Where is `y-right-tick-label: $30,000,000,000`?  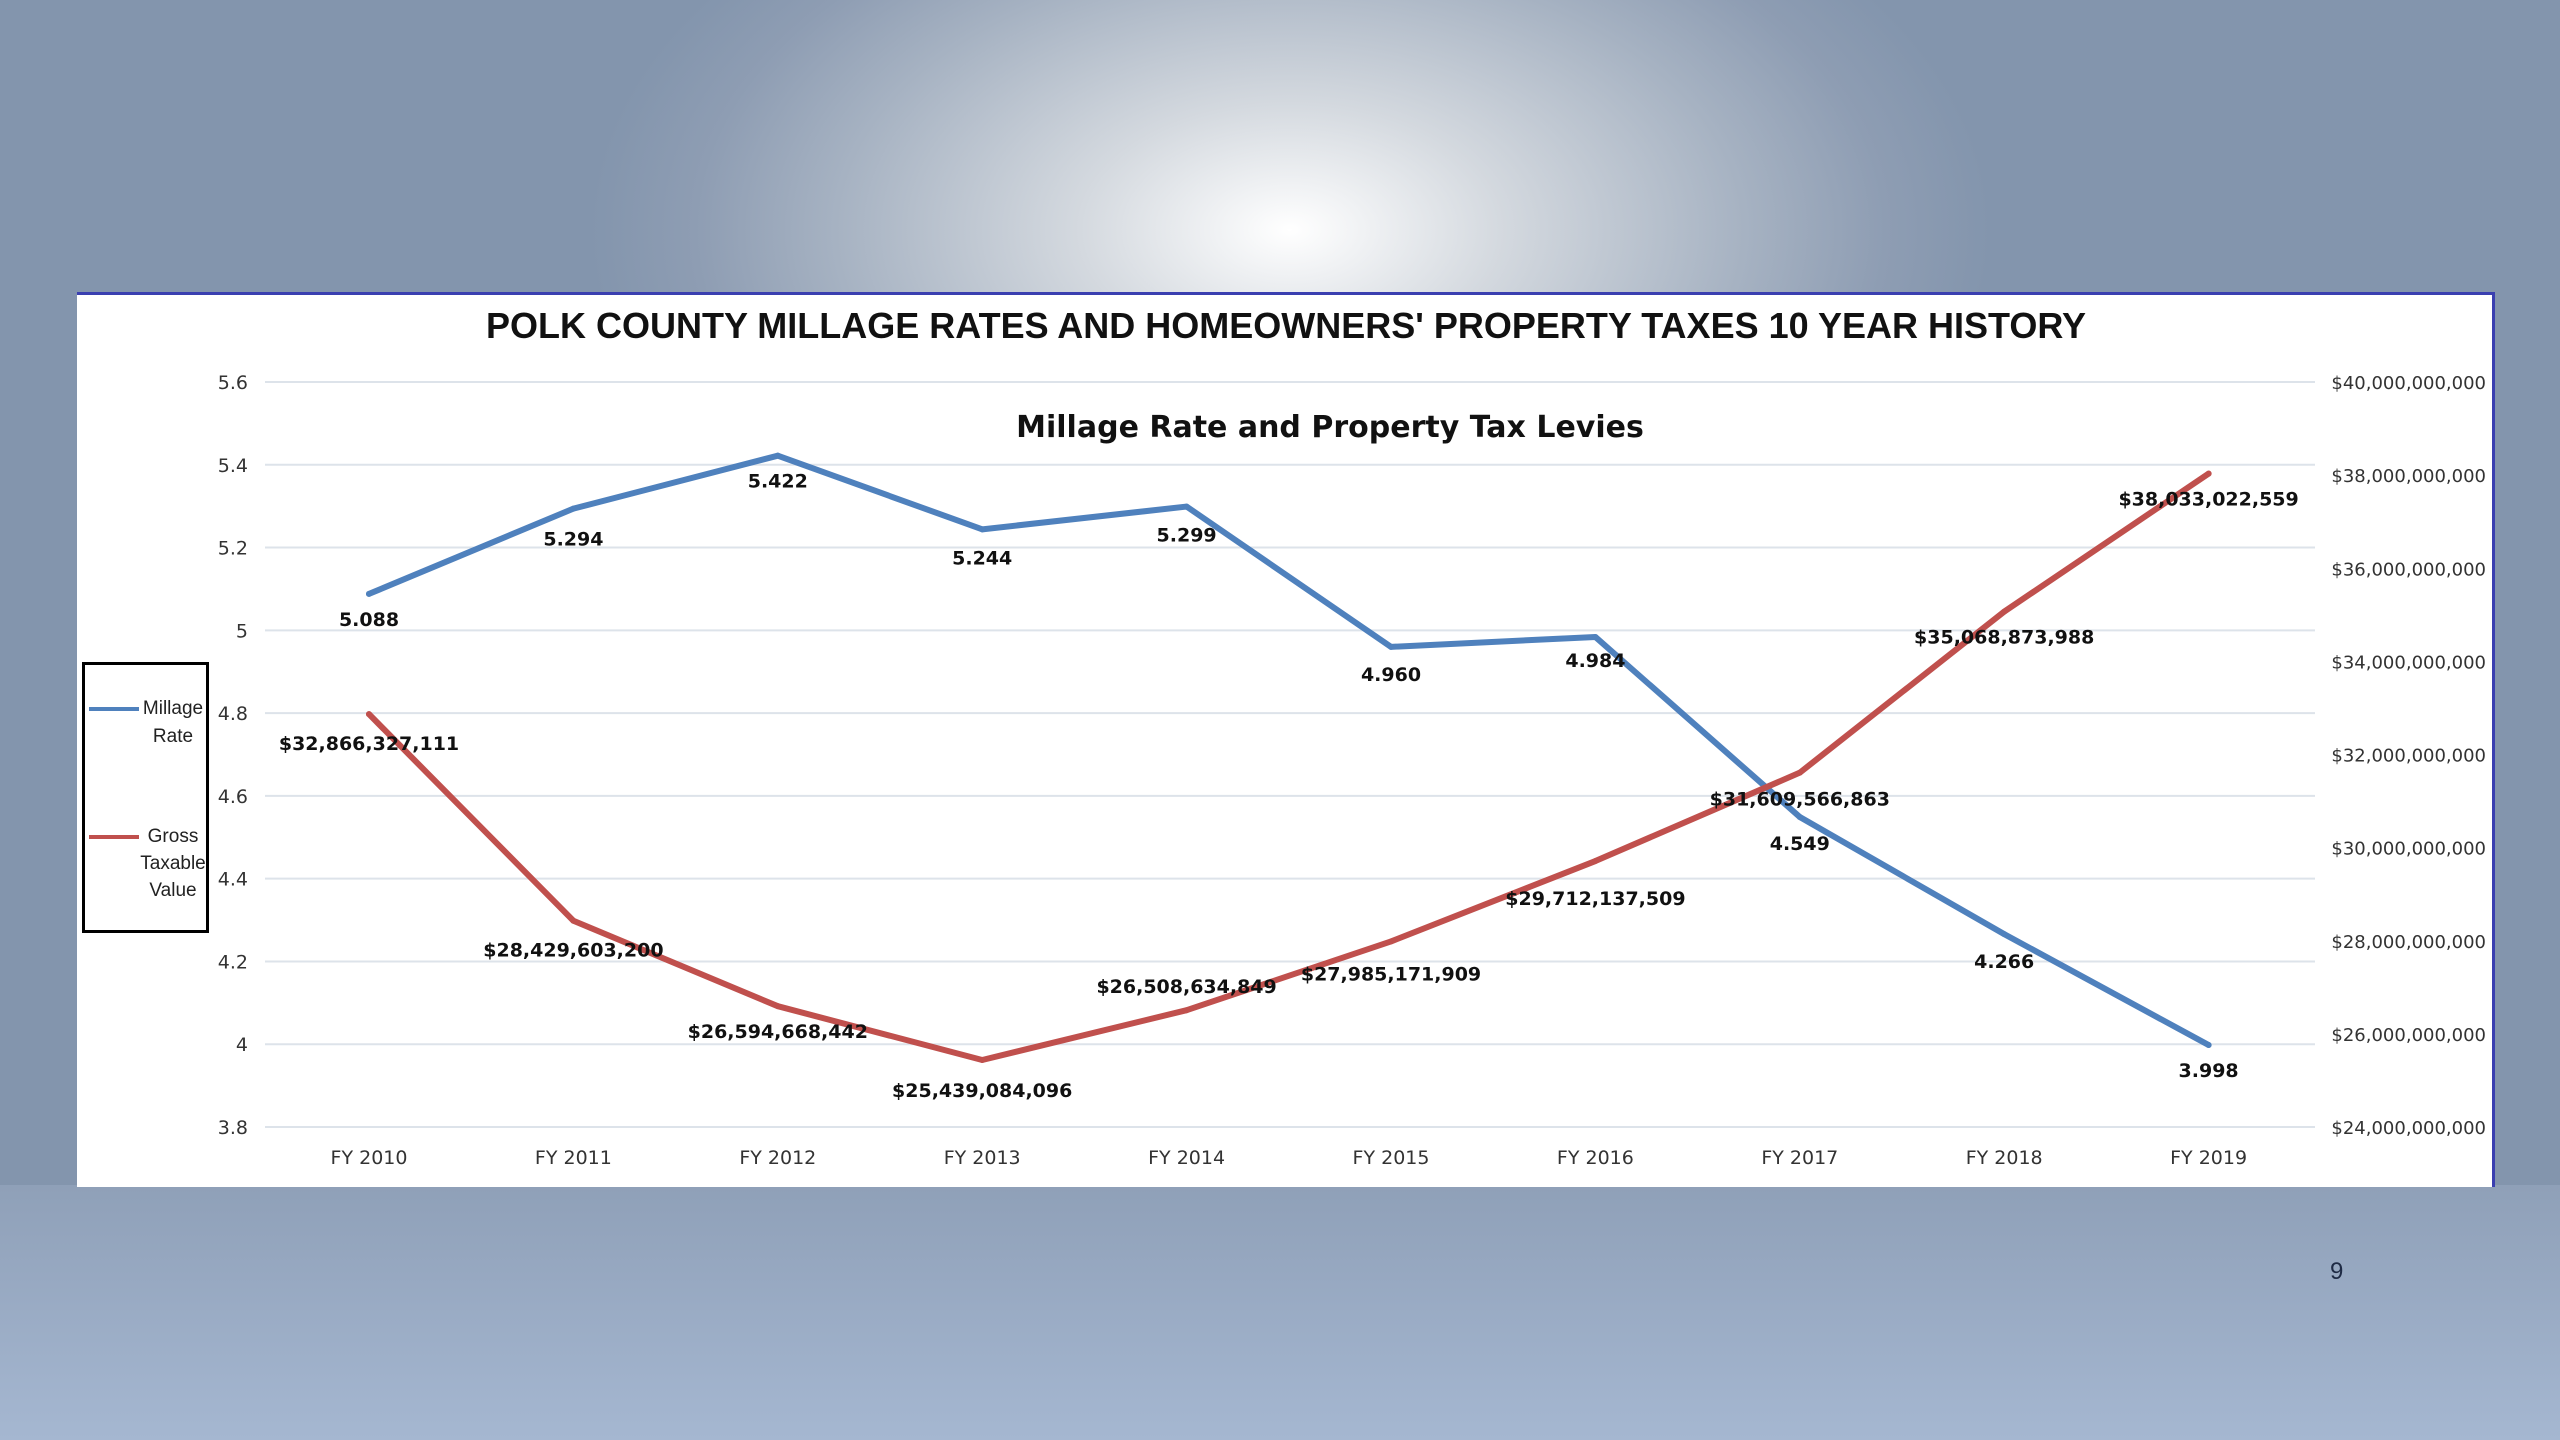 y-right-tick-label: $30,000,000,000 is located at coordinates (2408, 849).